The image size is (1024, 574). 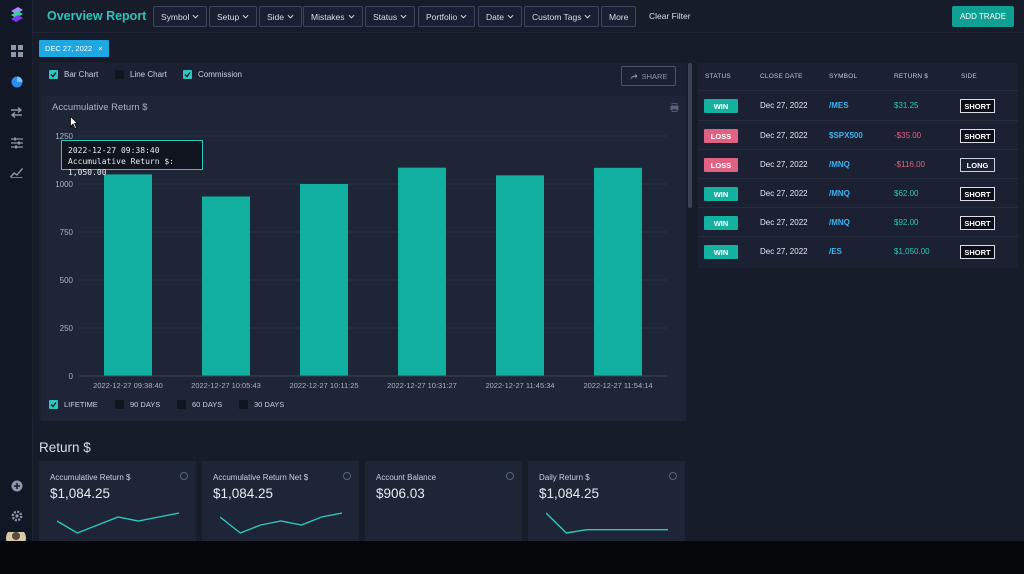 What do you see at coordinates (17, 15) in the screenshot?
I see `app-logo-icon` at bounding box center [17, 15].